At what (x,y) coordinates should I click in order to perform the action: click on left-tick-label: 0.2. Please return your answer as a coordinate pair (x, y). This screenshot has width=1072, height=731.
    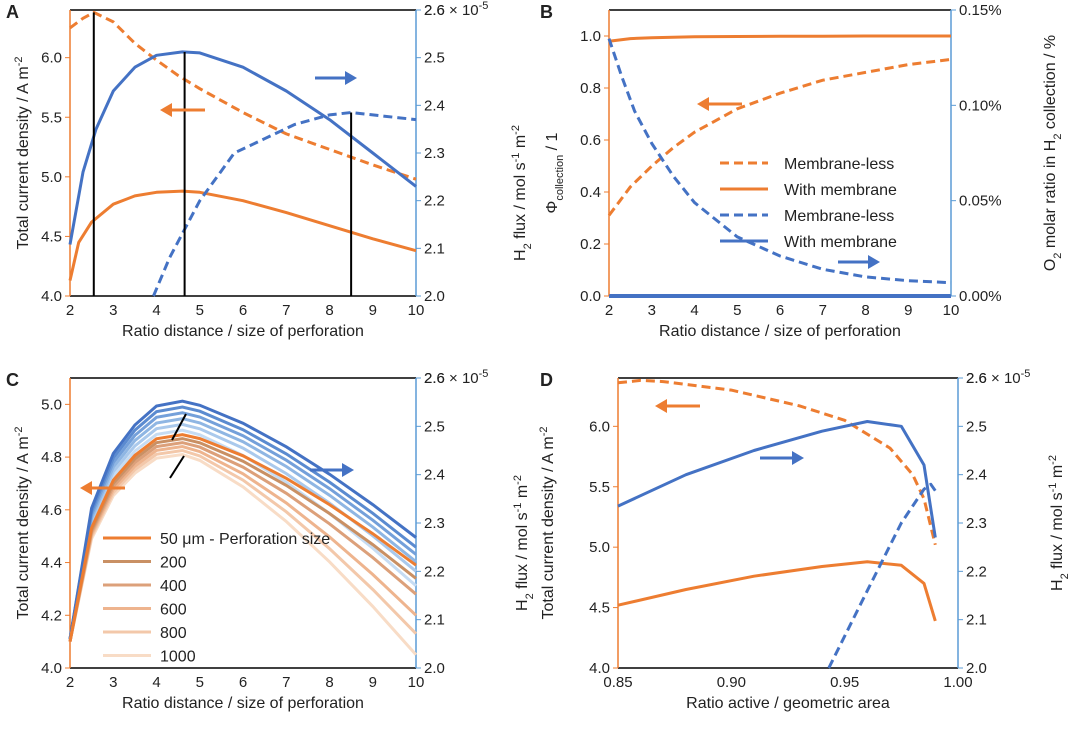
    Looking at the image, I should click on (590, 244).